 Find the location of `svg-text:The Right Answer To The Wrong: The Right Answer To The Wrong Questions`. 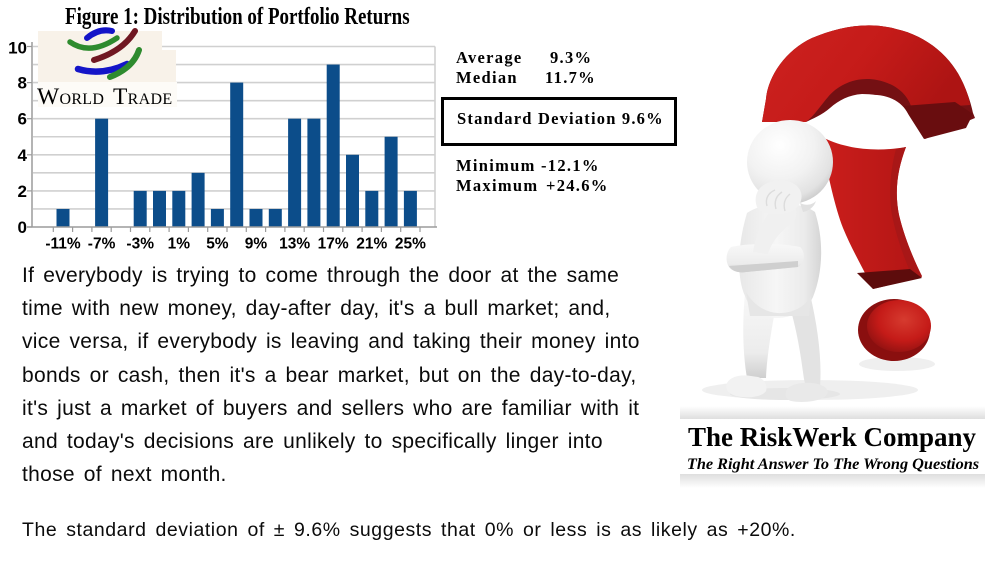

svg-text:The Right Answer To The Wrong: The Right Answer To The Wrong Questions is located at coordinates (833, 463).